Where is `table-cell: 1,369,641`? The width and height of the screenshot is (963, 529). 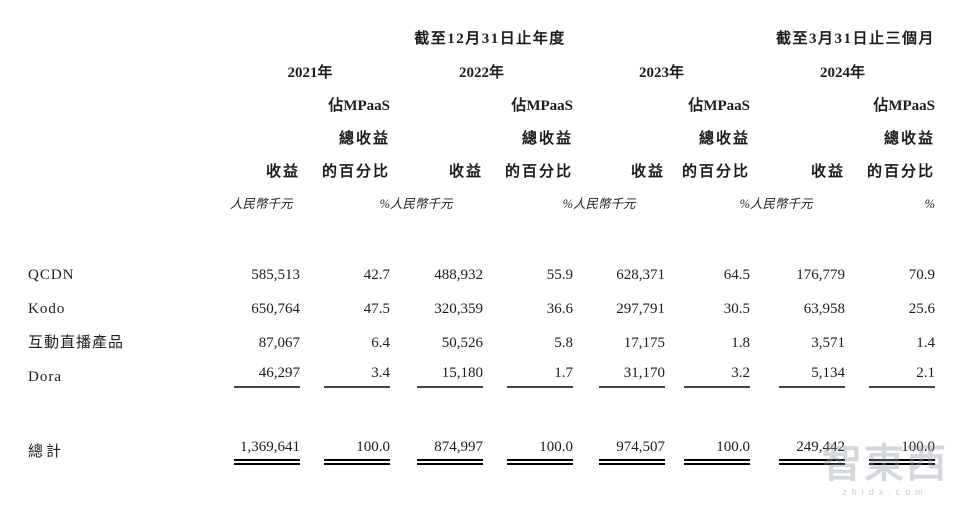 table-cell: 1,369,641 is located at coordinates (265, 452).